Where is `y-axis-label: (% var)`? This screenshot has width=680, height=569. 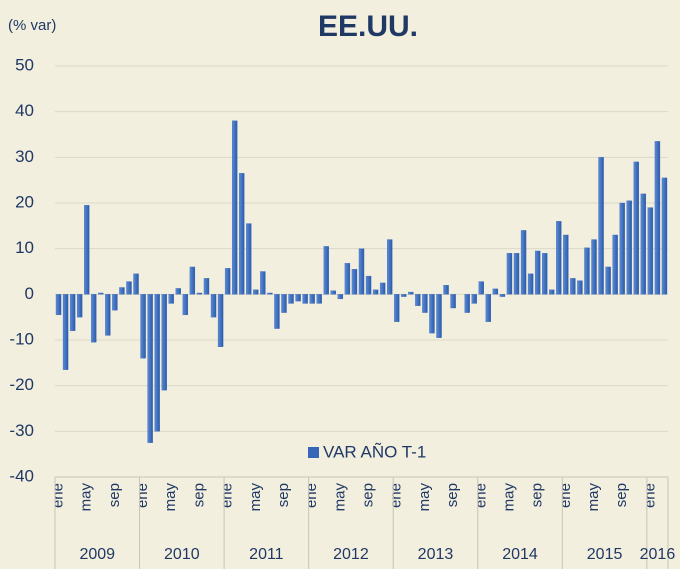 y-axis-label: (% var) is located at coordinates (32, 25).